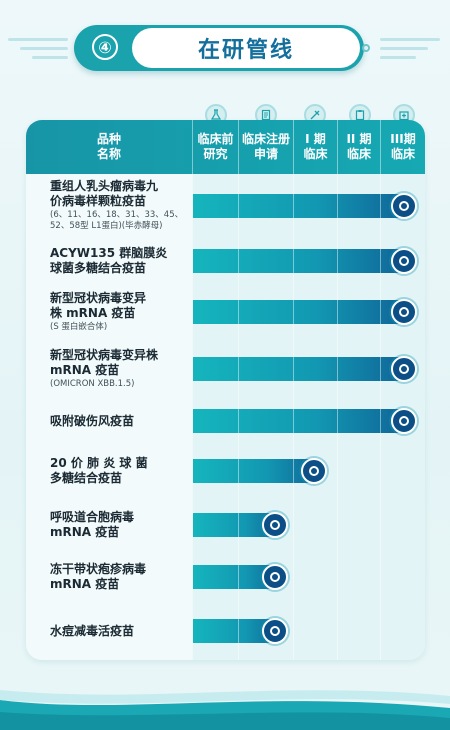  I want to click on table-row: 呼吸道合胞病毒 mRNA 疫苗, so click(225, 525).